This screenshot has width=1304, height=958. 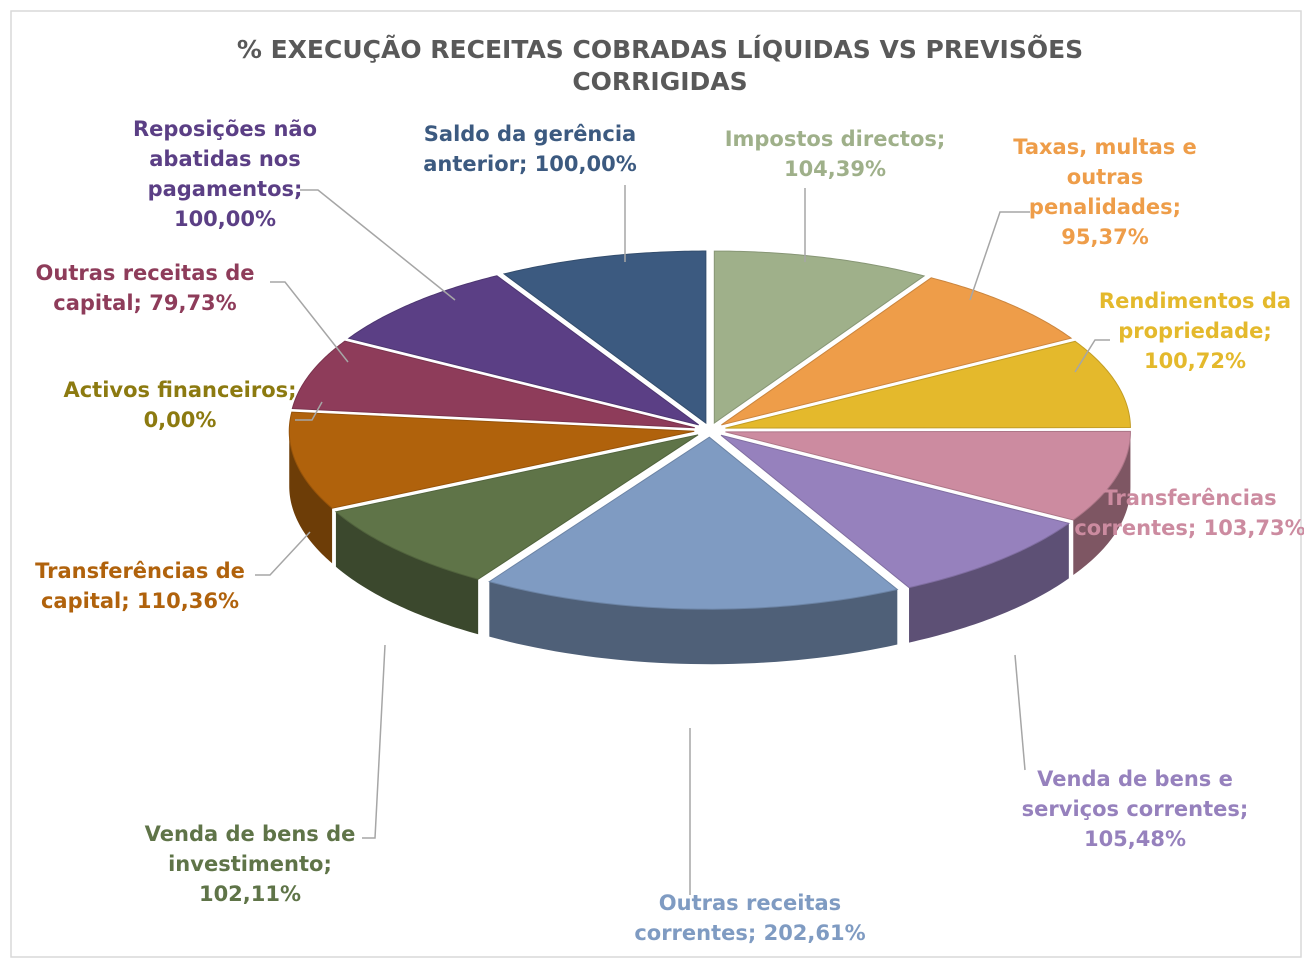 I want to click on data-label: Outras receitas de capital; 79,73%, so click(x=145, y=288).